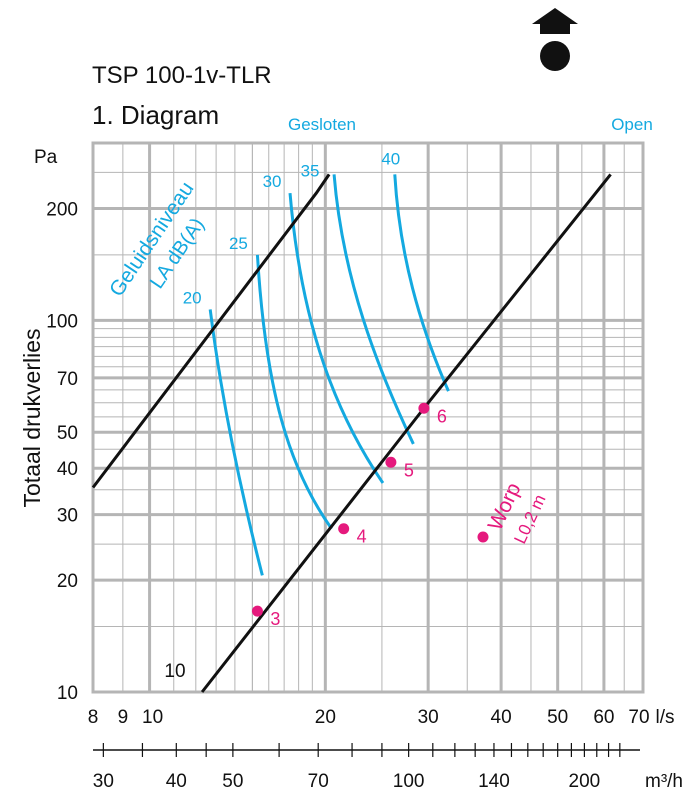  I want to click on x-tick-label: 8, so click(93, 717).